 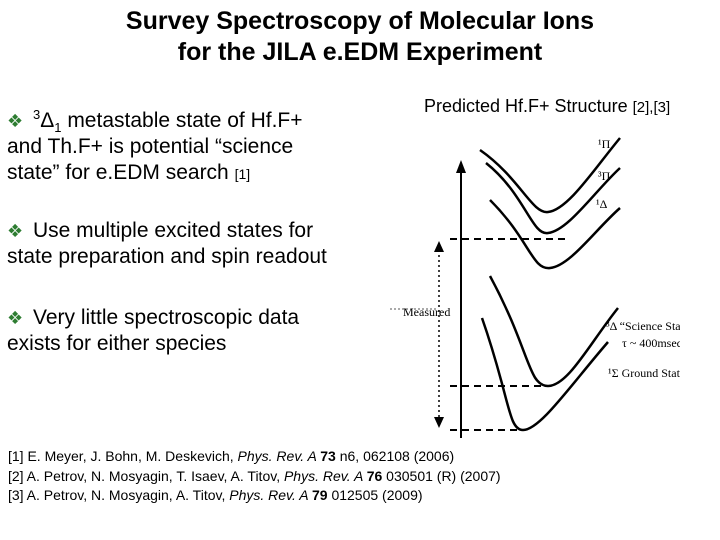 What do you see at coordinates (555, 234) in the screenshot?
I see `curve-1delta` at bounding box center [555, 234].